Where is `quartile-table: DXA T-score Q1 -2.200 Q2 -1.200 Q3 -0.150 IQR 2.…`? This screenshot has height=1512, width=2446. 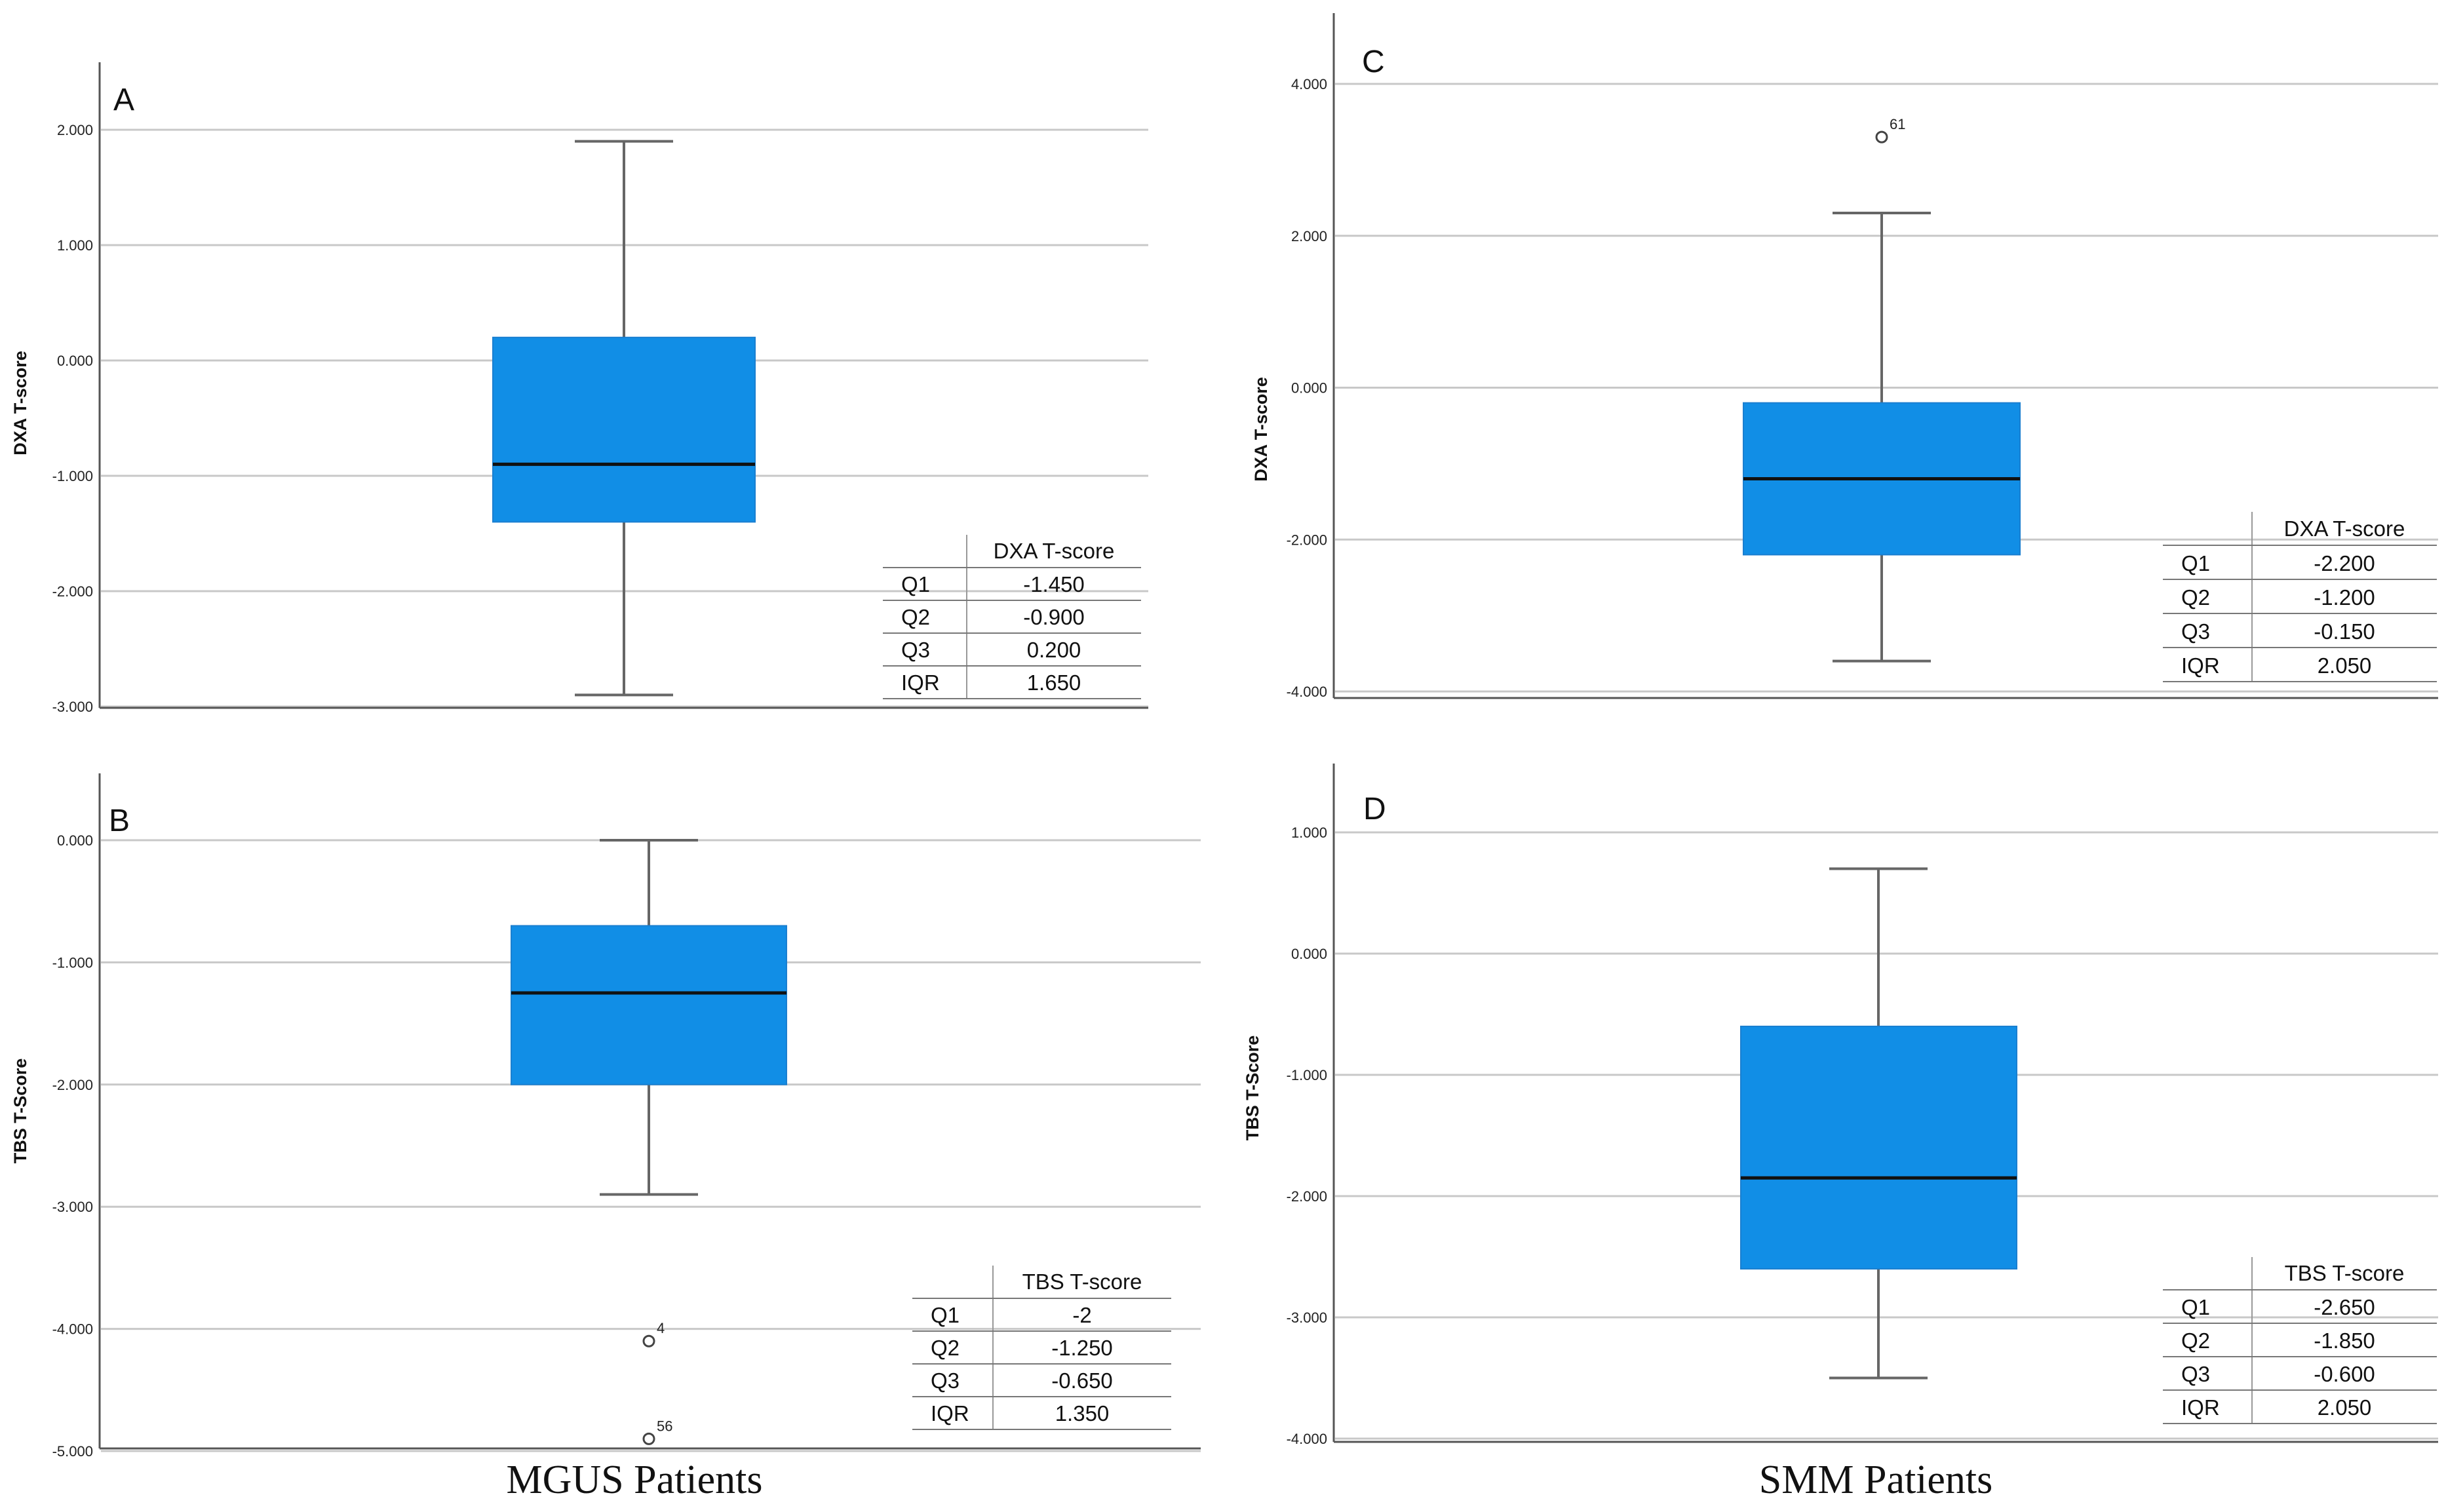
quartile-table: DXA T-score Q1 -2.200 Q2 -1.200 Q3 -0.150 IQR 2.… is located at coordinates (2300, 597).